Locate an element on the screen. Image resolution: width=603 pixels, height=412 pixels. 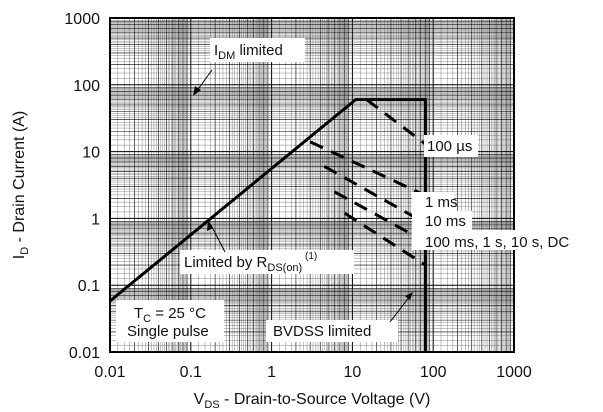
label-dc: 100 ms, 1 s, 10 s, DC is located at coordinates (497, 242).